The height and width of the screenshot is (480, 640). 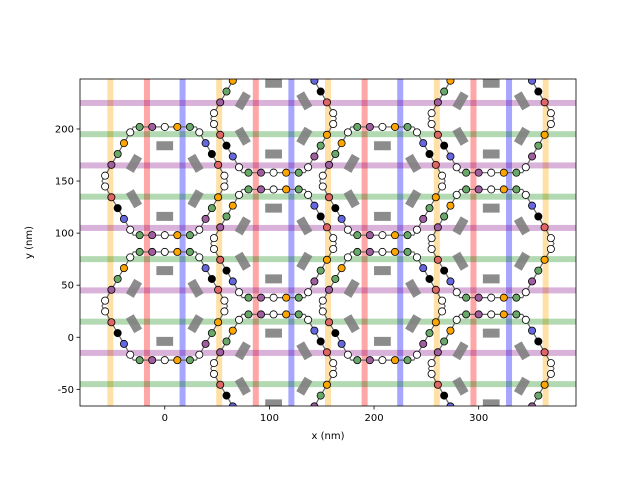 I want to click on x-axis-ticks: 0 100 200 300, so click(x=325, y=415).